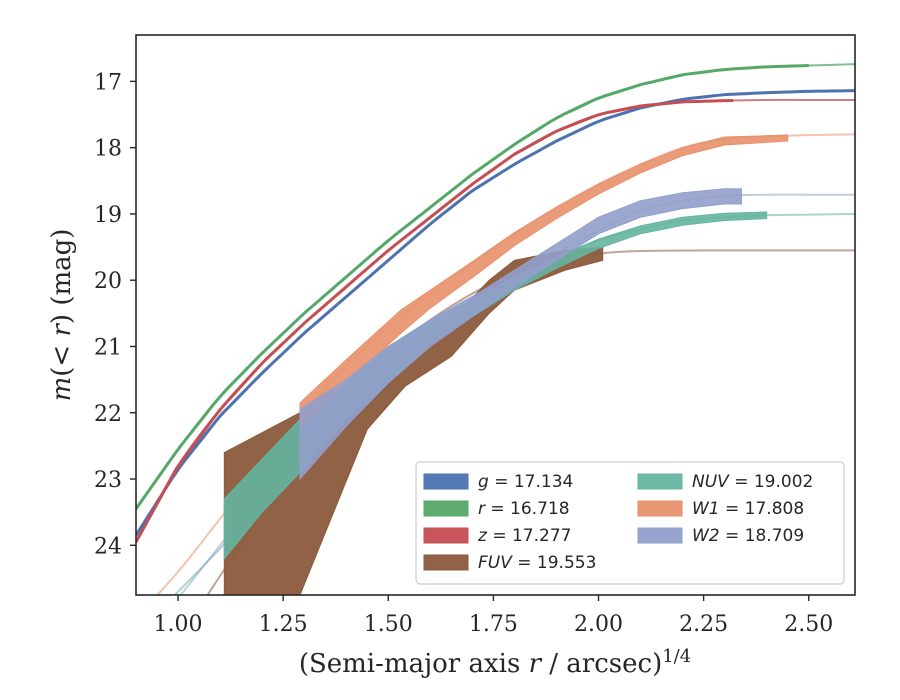 The image size is (900, 700). Describe the element at coordinates (482, 509) in the screenshot. I see `legend-var-r: r` at that location.